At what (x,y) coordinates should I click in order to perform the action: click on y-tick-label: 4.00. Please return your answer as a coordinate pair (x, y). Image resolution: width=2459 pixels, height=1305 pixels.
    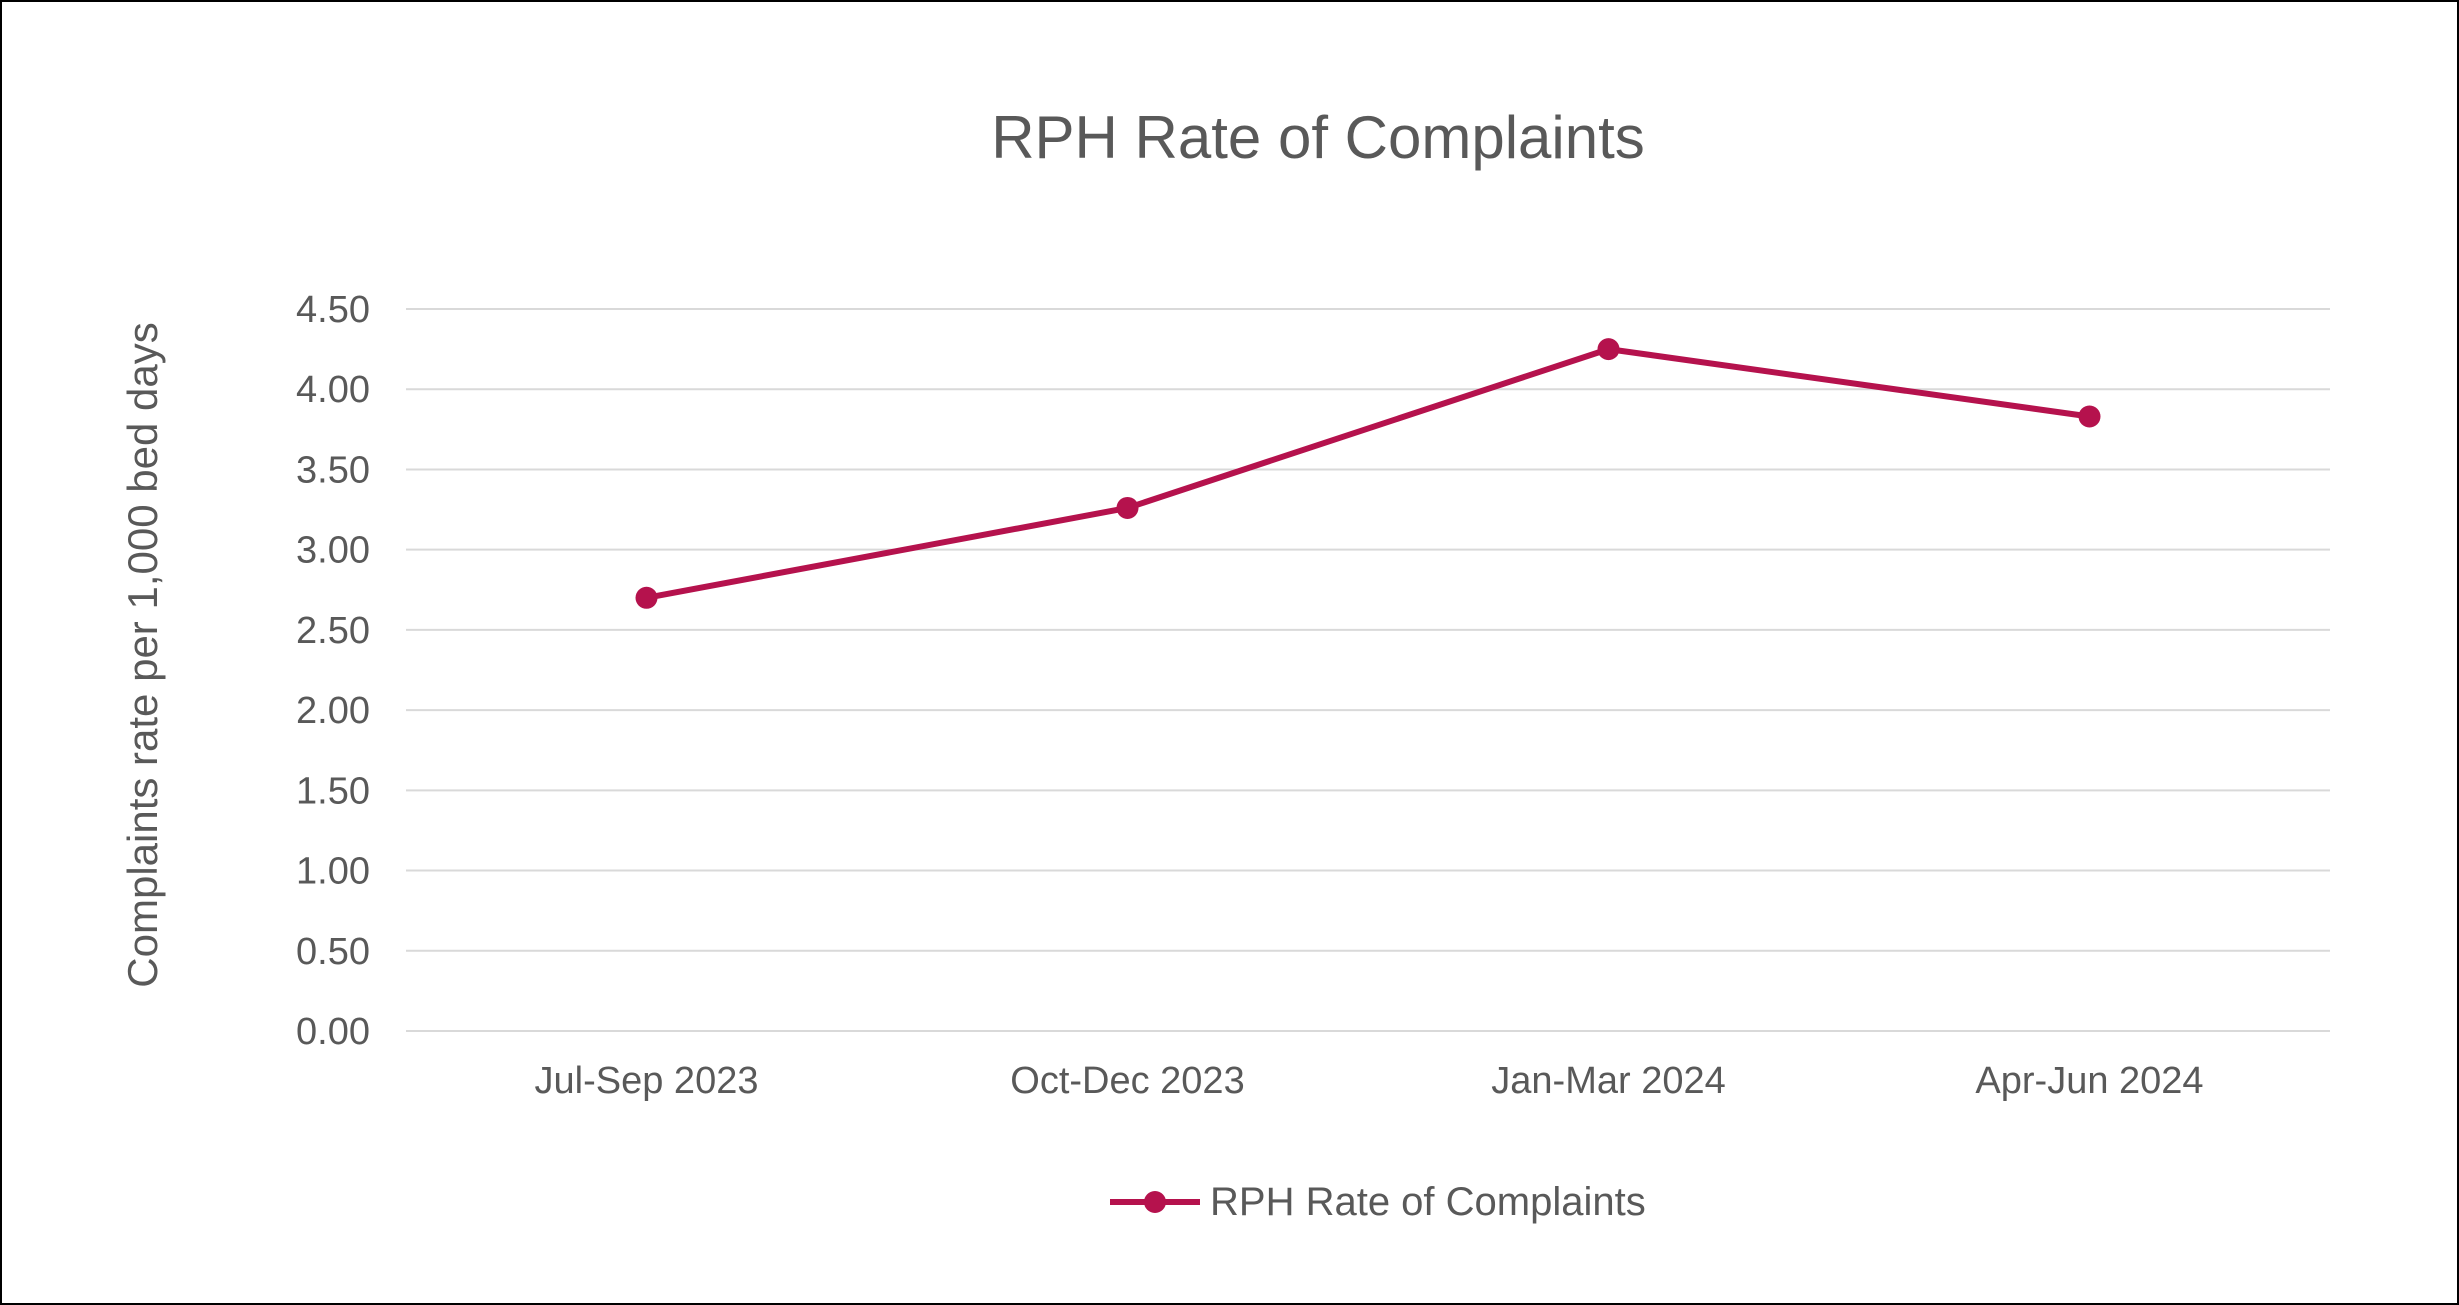
    Looking at the image, I should click on (333, 390).